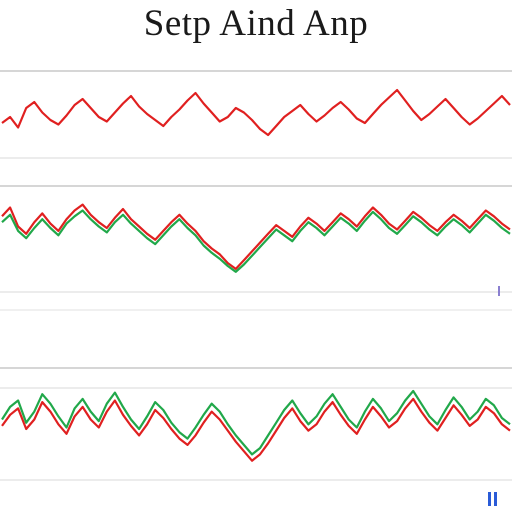 The image size is (512, 512). I want to click on page-title: Setp Aind Anp, so click(256, 23).